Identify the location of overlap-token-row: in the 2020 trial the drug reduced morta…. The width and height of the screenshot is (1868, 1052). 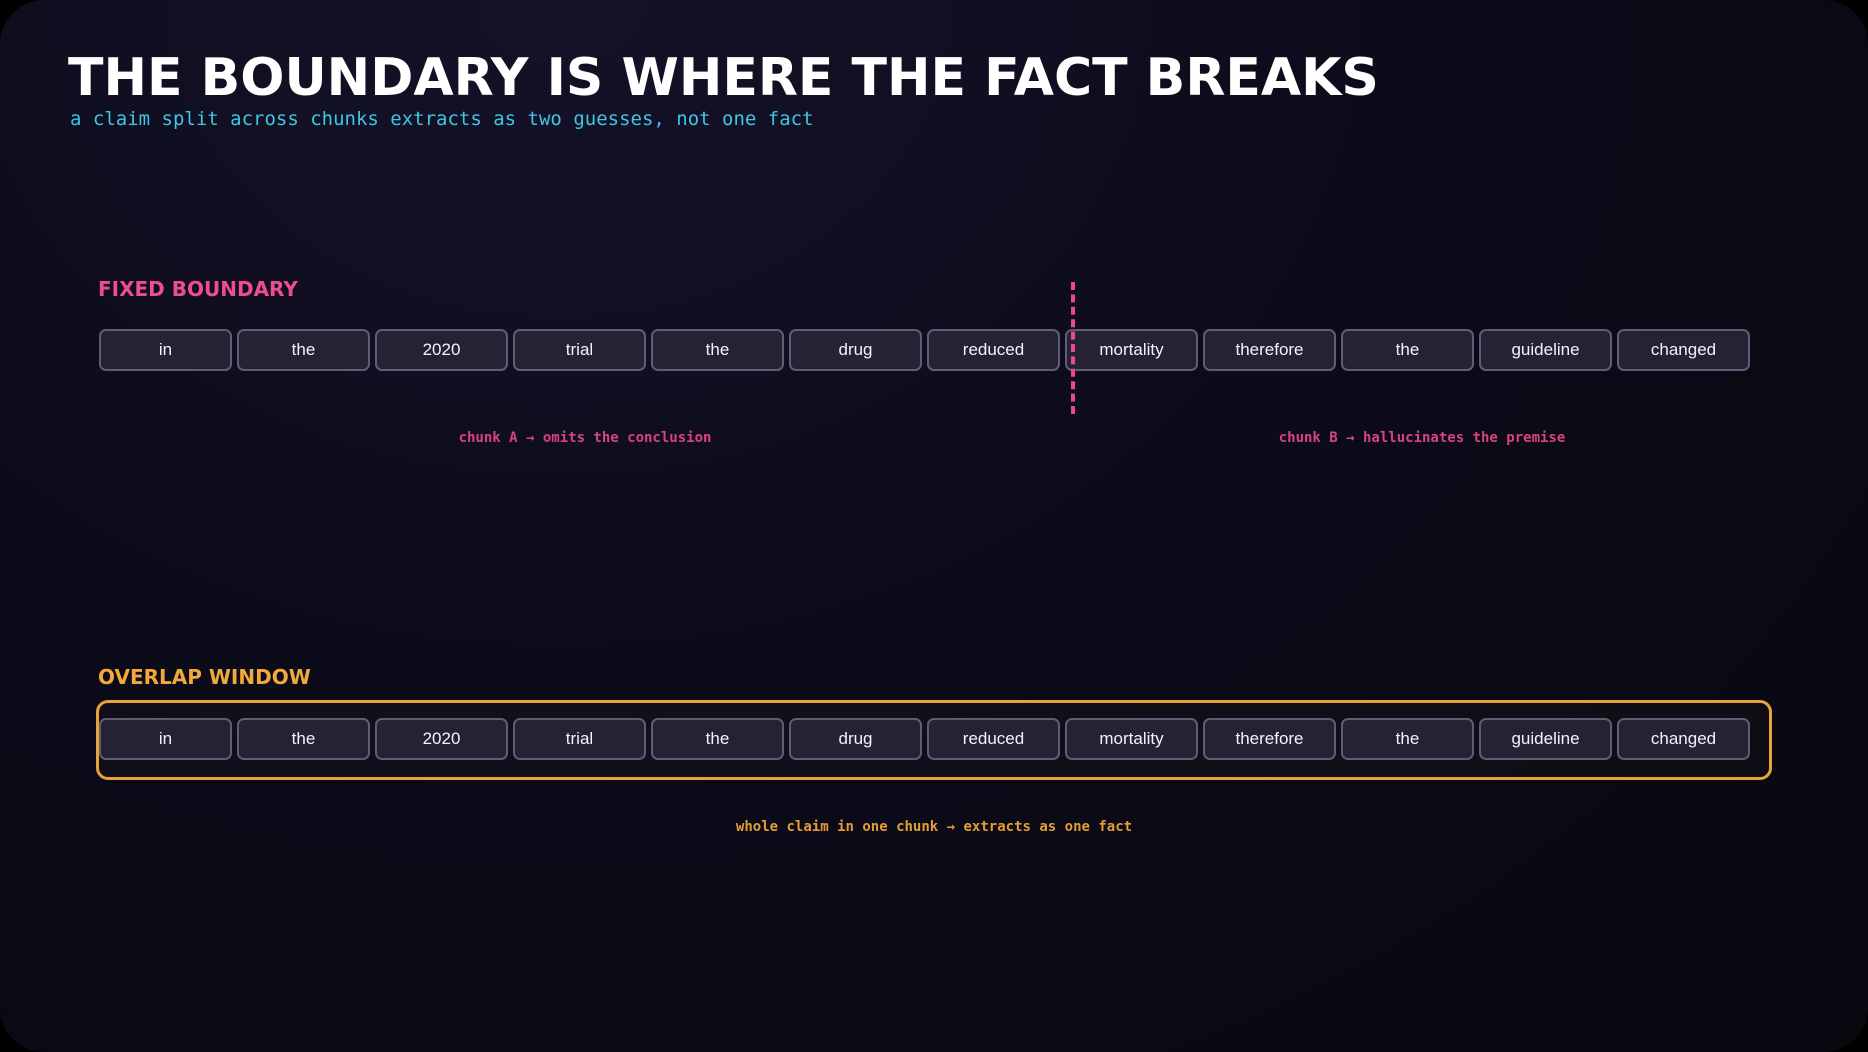
(924, 739).